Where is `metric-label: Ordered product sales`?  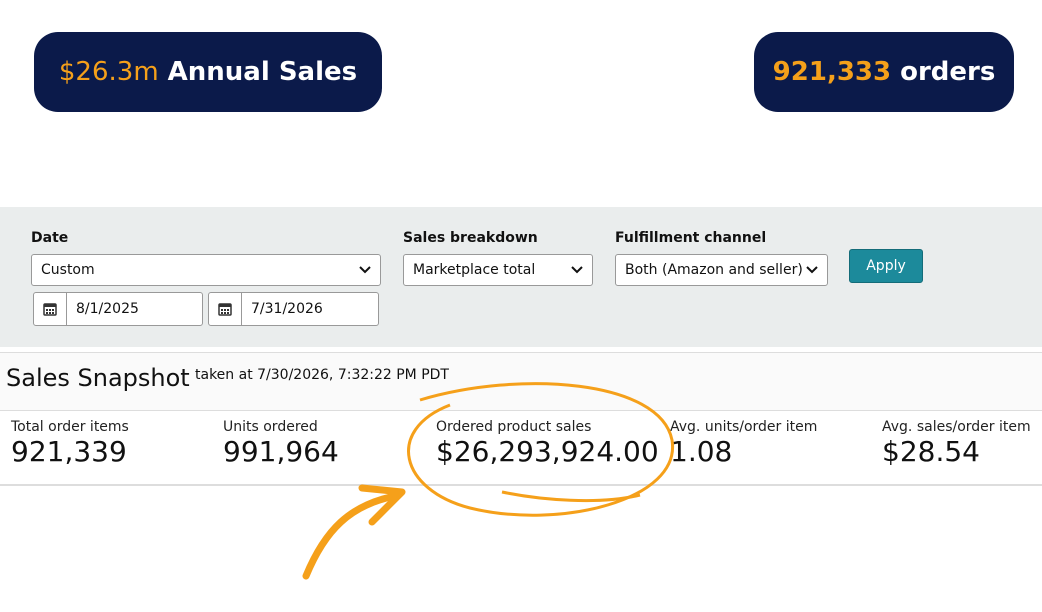 metric-label: Ordered product sales is located at coordinates (514, 427).